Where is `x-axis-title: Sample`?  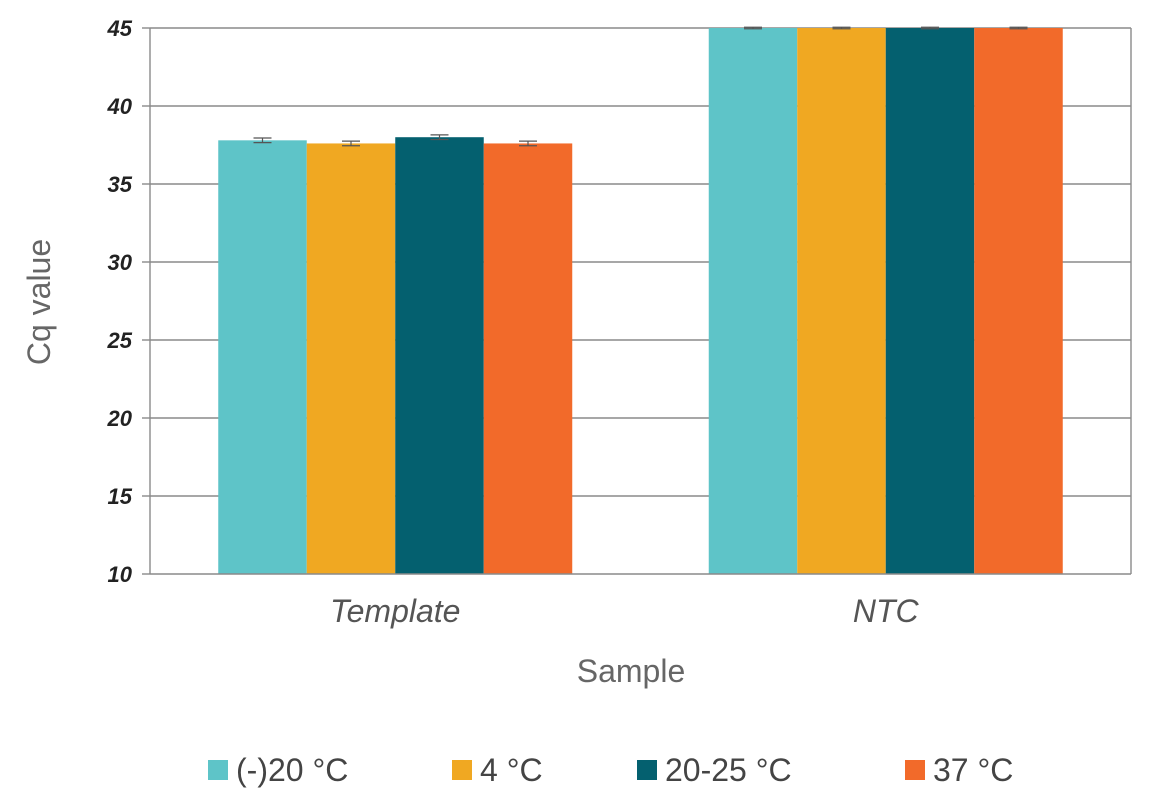 x-axis-title: Sample is located at coordinates (631, 671).